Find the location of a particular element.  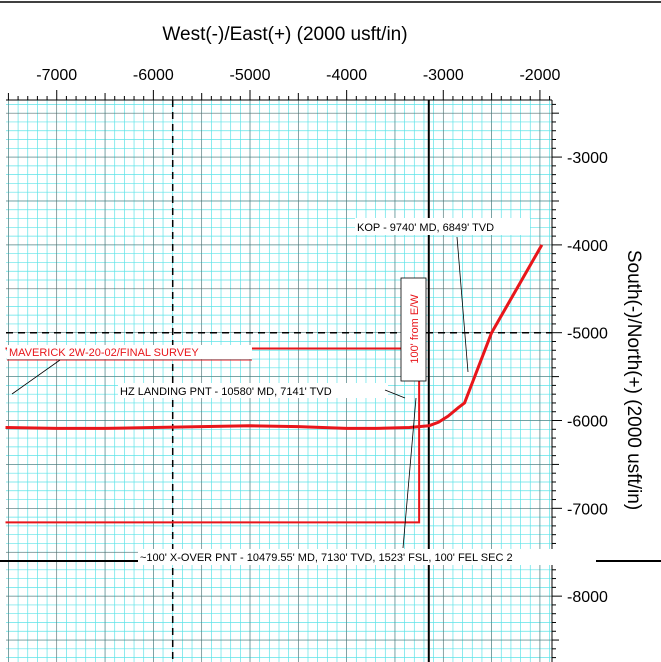

hz-leader is located at coordinates (395, 394).